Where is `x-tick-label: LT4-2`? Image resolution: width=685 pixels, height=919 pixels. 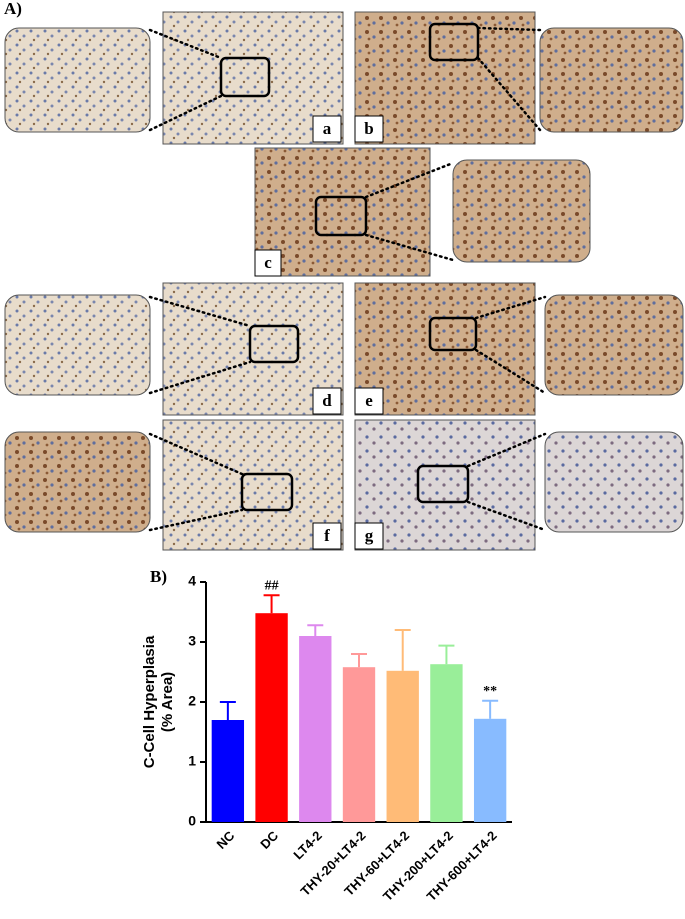
x-tick-label: LT4-2 is located at coordinates (307, 845).